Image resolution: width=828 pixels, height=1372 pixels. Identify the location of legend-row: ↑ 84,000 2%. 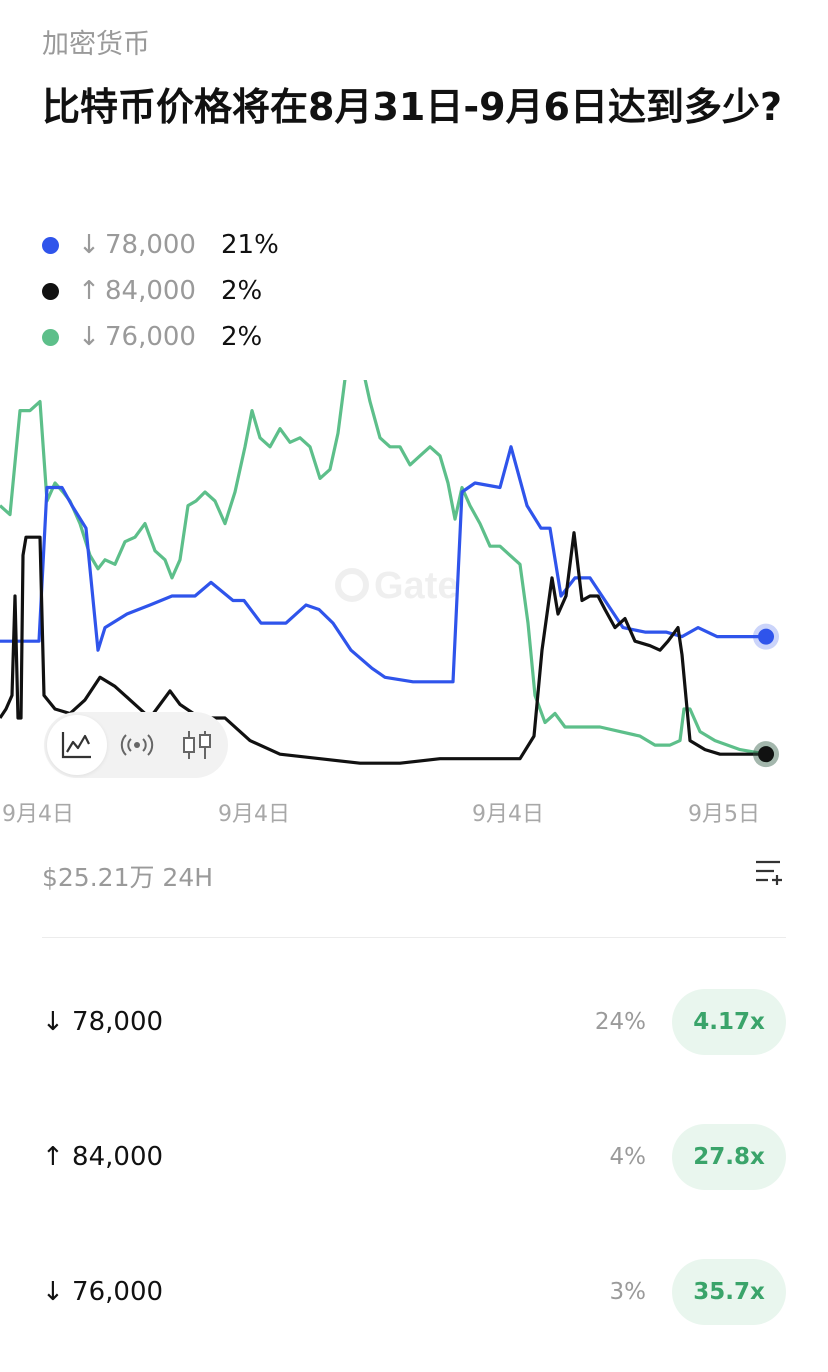
(160, 291).